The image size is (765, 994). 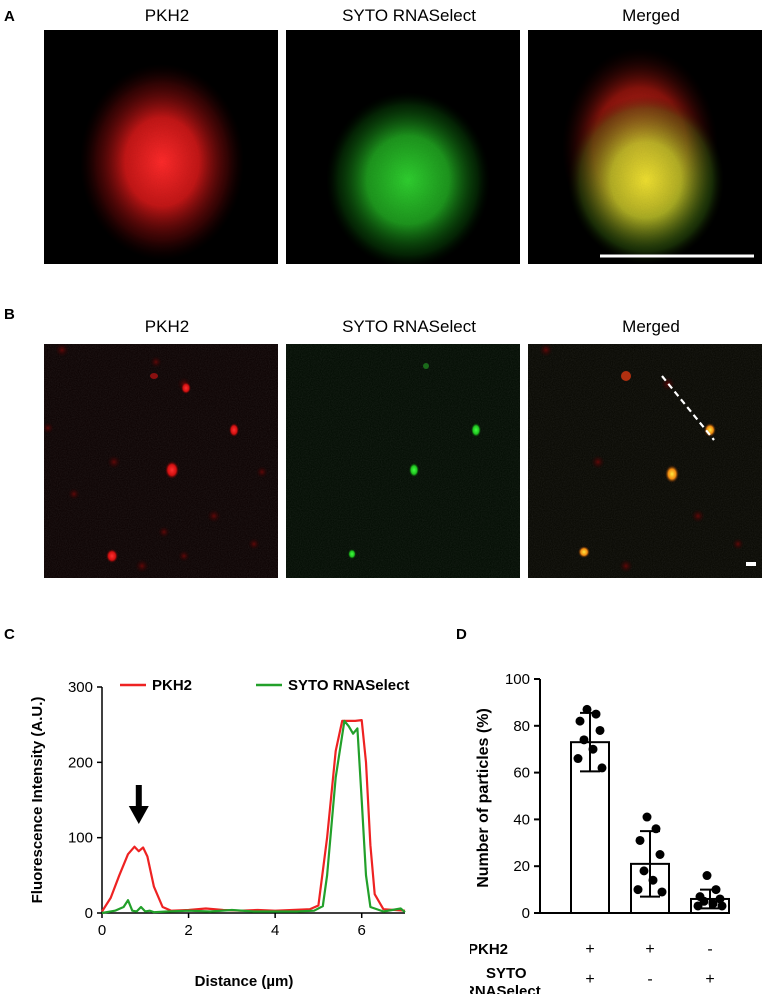 I want to click on row-label-pkh2: PKH2, so click(x=489, y=949).